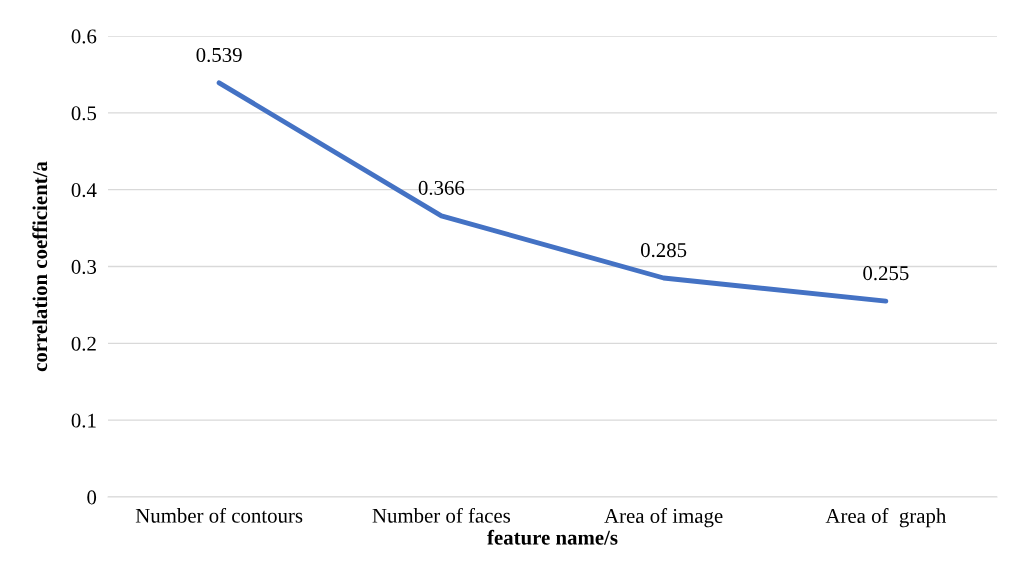  Describe the element at coordinates (663, 518) in the screenshot. I see `x-tick-label: Area of image` at that location.